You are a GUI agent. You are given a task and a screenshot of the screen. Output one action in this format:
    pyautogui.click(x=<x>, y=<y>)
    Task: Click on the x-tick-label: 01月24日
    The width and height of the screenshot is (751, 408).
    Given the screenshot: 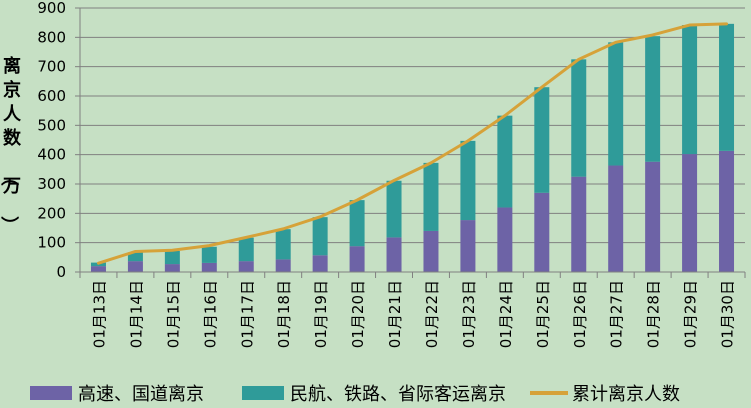 What is the action you would take?
    pyautogui.click(x=506, y=314)
    